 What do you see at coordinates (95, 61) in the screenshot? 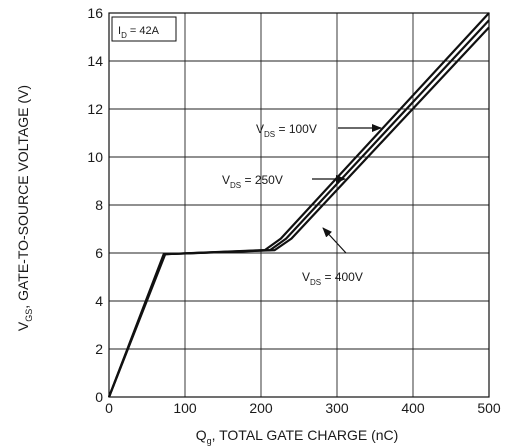
I see `y-tick-label-14: 14` at bounding box center [95, 61].